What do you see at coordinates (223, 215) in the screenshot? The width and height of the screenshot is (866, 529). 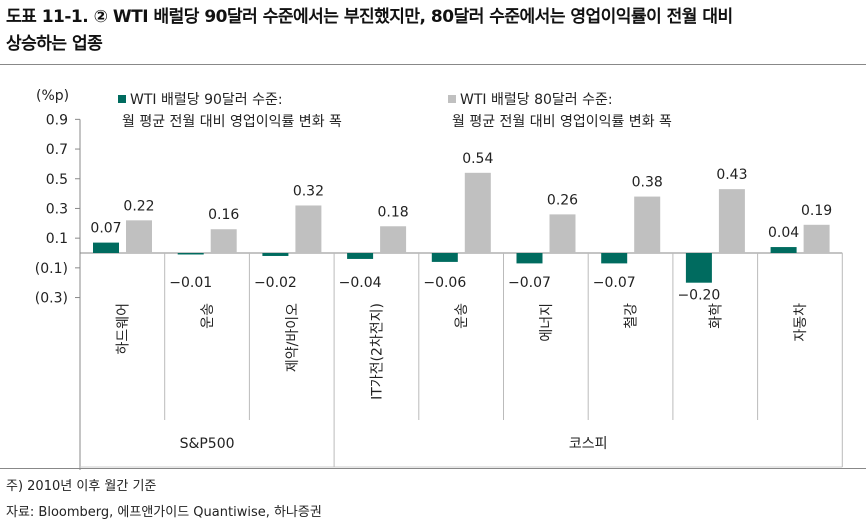 I see `data-label: 0.16` at bounding box center [223, 215].